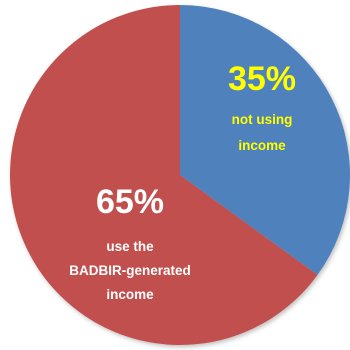  What do you see at coordinates (130, 202) in the screenshot?
I see `slice-percent-label-2: 65%` at bounding box center [130, 202].